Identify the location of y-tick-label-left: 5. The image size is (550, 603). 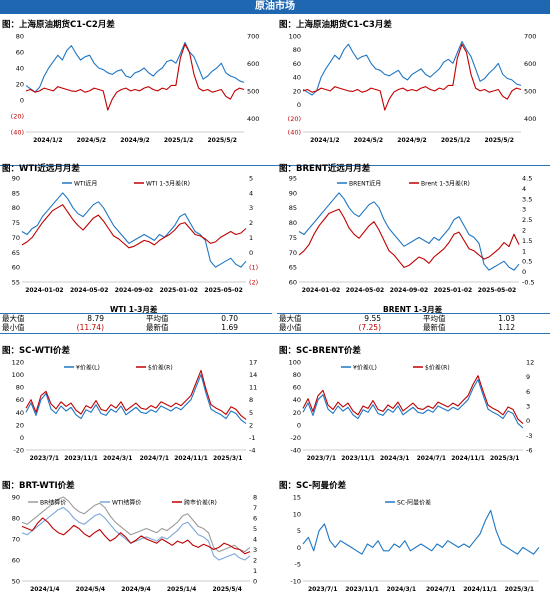
(299, 531).